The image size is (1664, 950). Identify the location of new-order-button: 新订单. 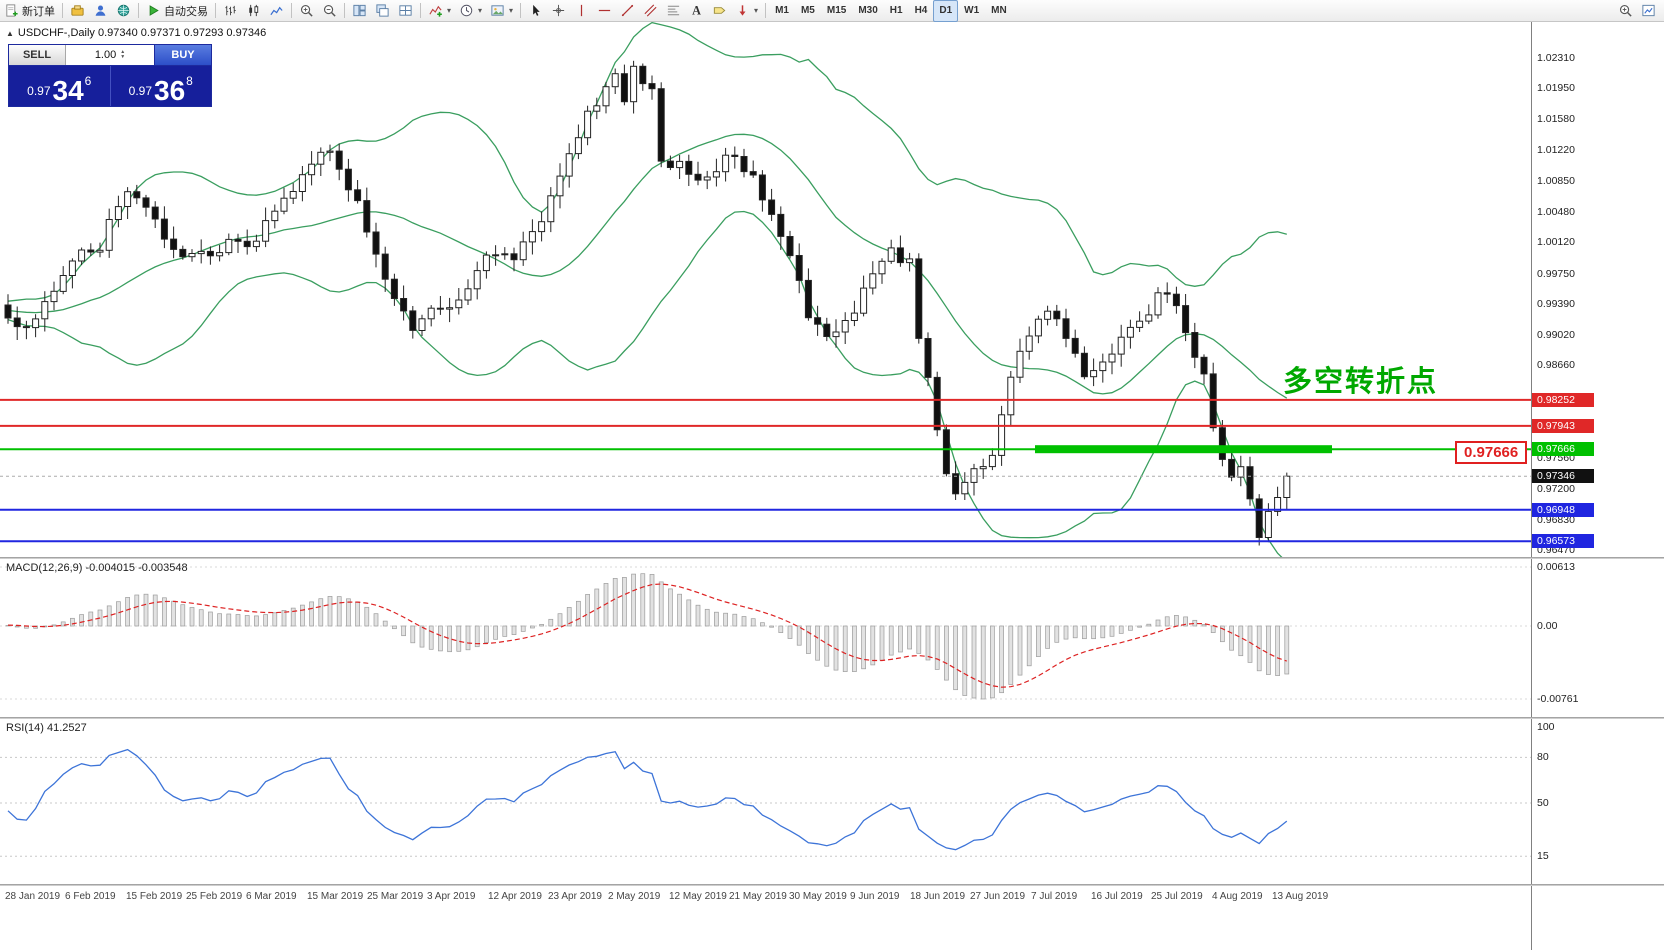
(29, 11).